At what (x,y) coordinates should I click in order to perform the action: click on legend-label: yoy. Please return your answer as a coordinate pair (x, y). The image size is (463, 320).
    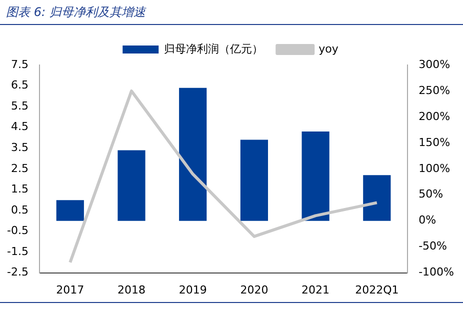
    Looking at the image, I should click on (328, 49).